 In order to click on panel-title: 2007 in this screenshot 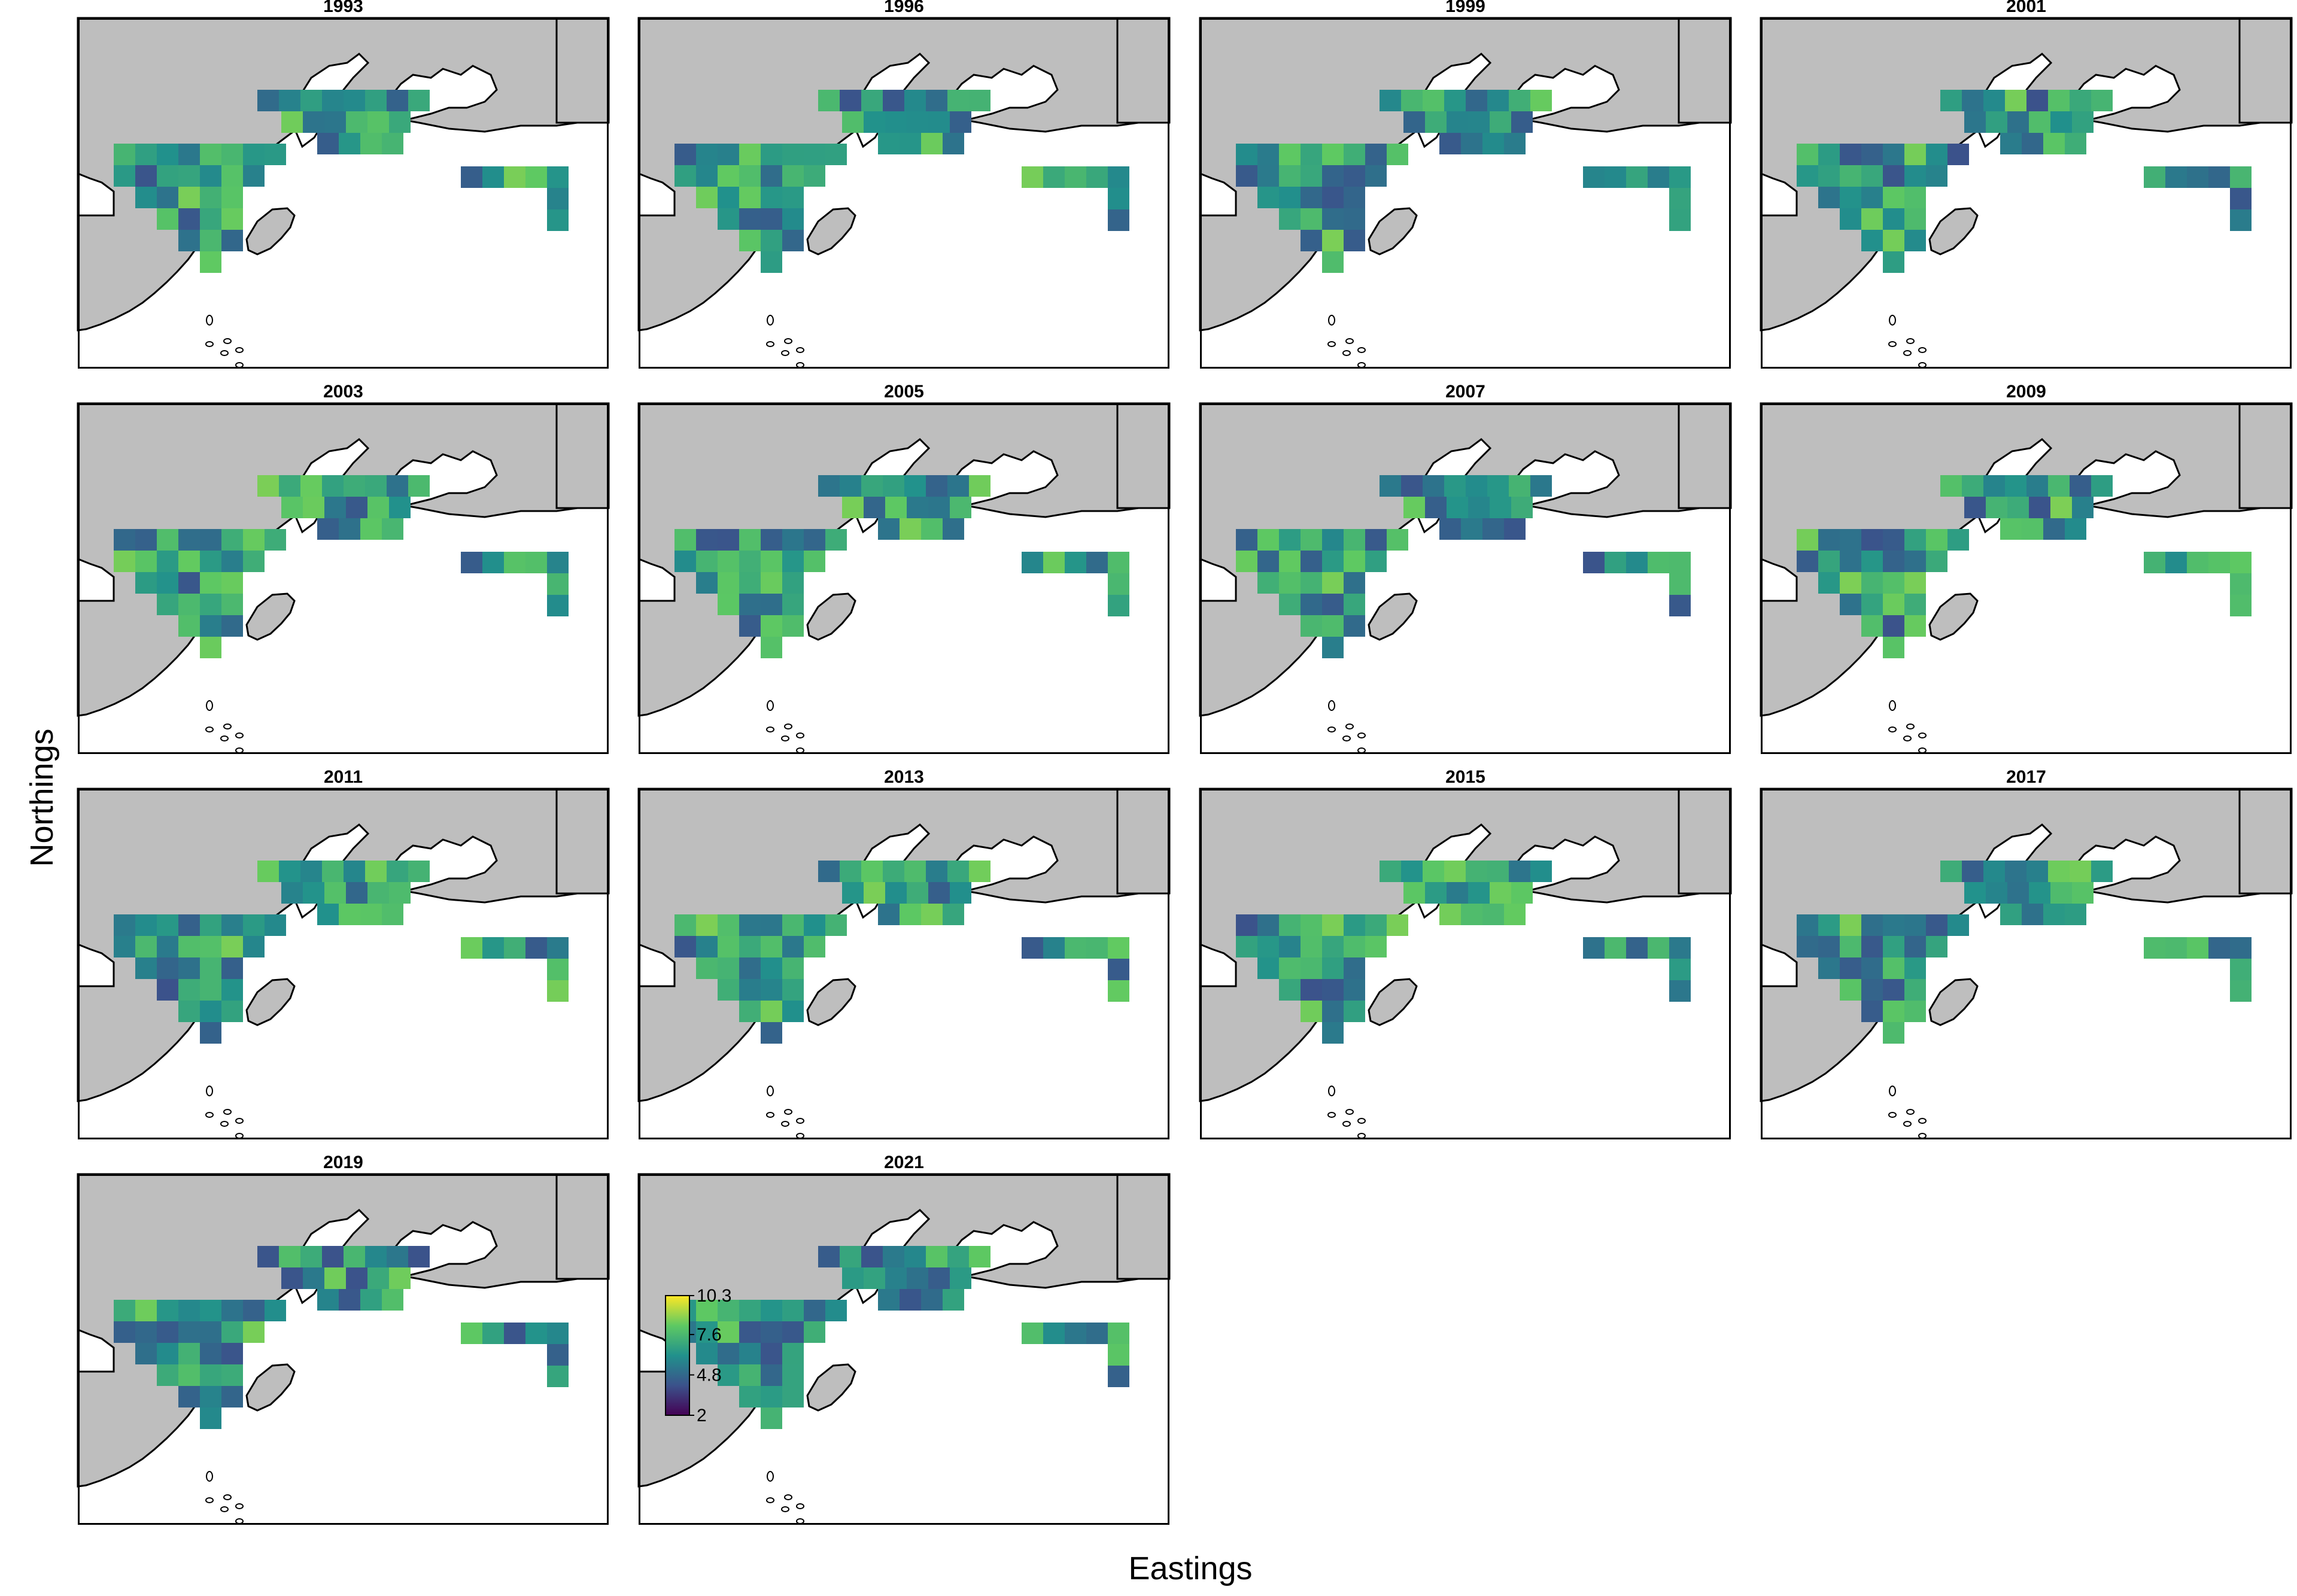, I will do `click(1465, 392)`.